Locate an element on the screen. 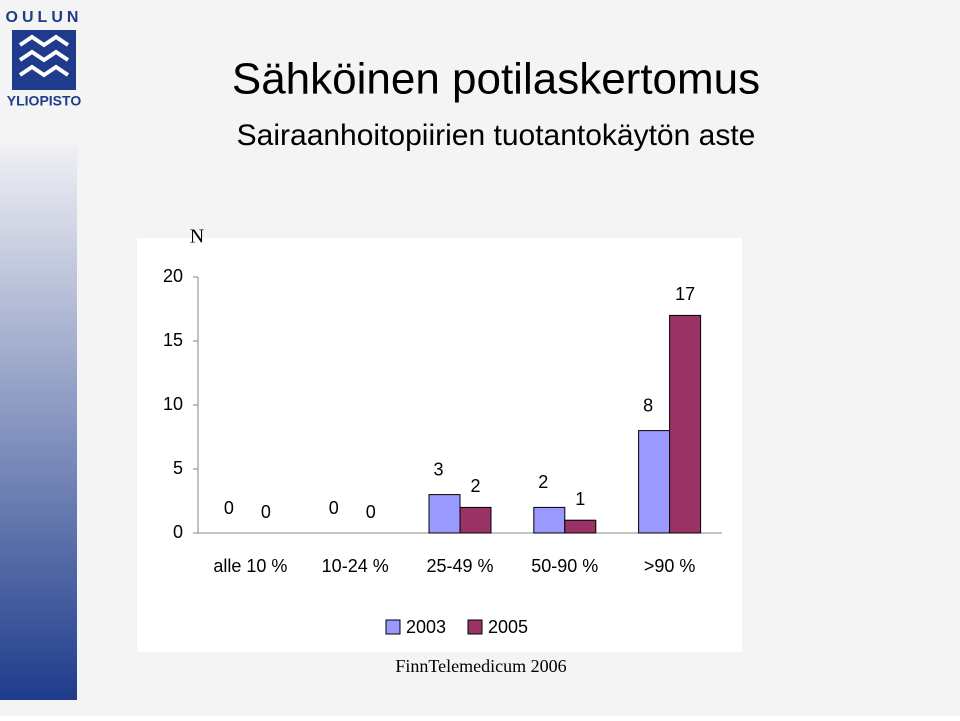 This screenshot has width=960, height=721. y-axis-label: N is located at coordinates (197, 237).